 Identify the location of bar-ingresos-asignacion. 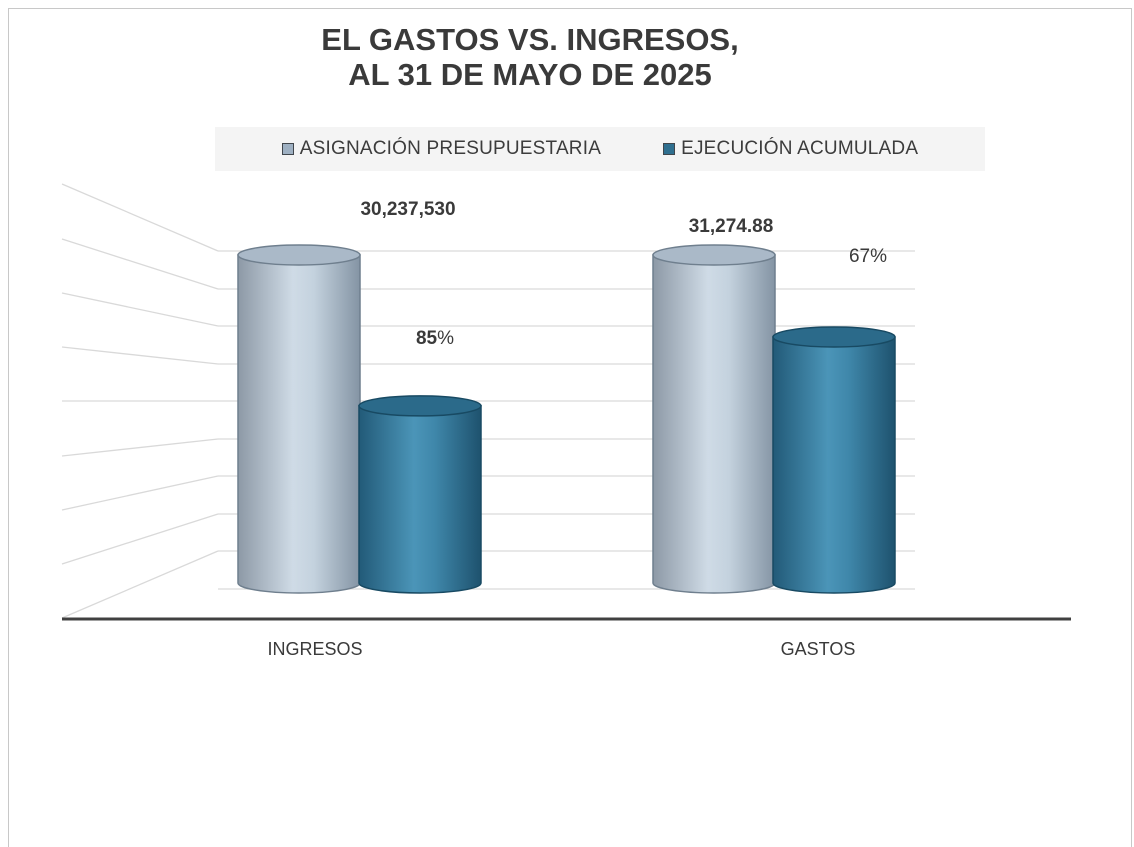
(299, 419).